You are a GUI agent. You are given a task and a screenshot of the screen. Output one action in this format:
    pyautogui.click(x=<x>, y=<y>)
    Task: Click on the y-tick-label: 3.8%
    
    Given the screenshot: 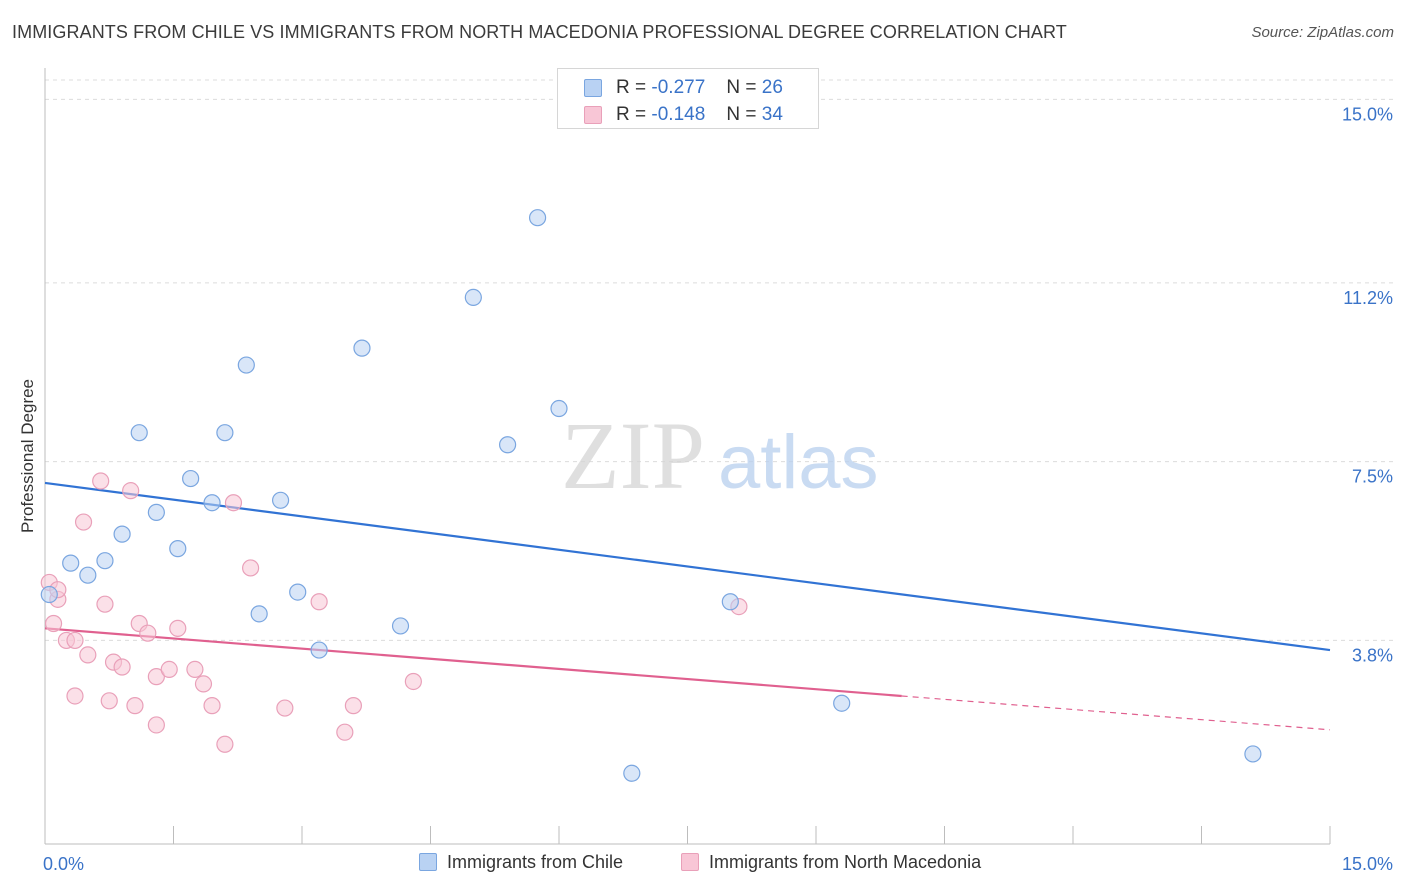 What is the action you would take?
    pyautogui.click(x=1372, y=655)
    